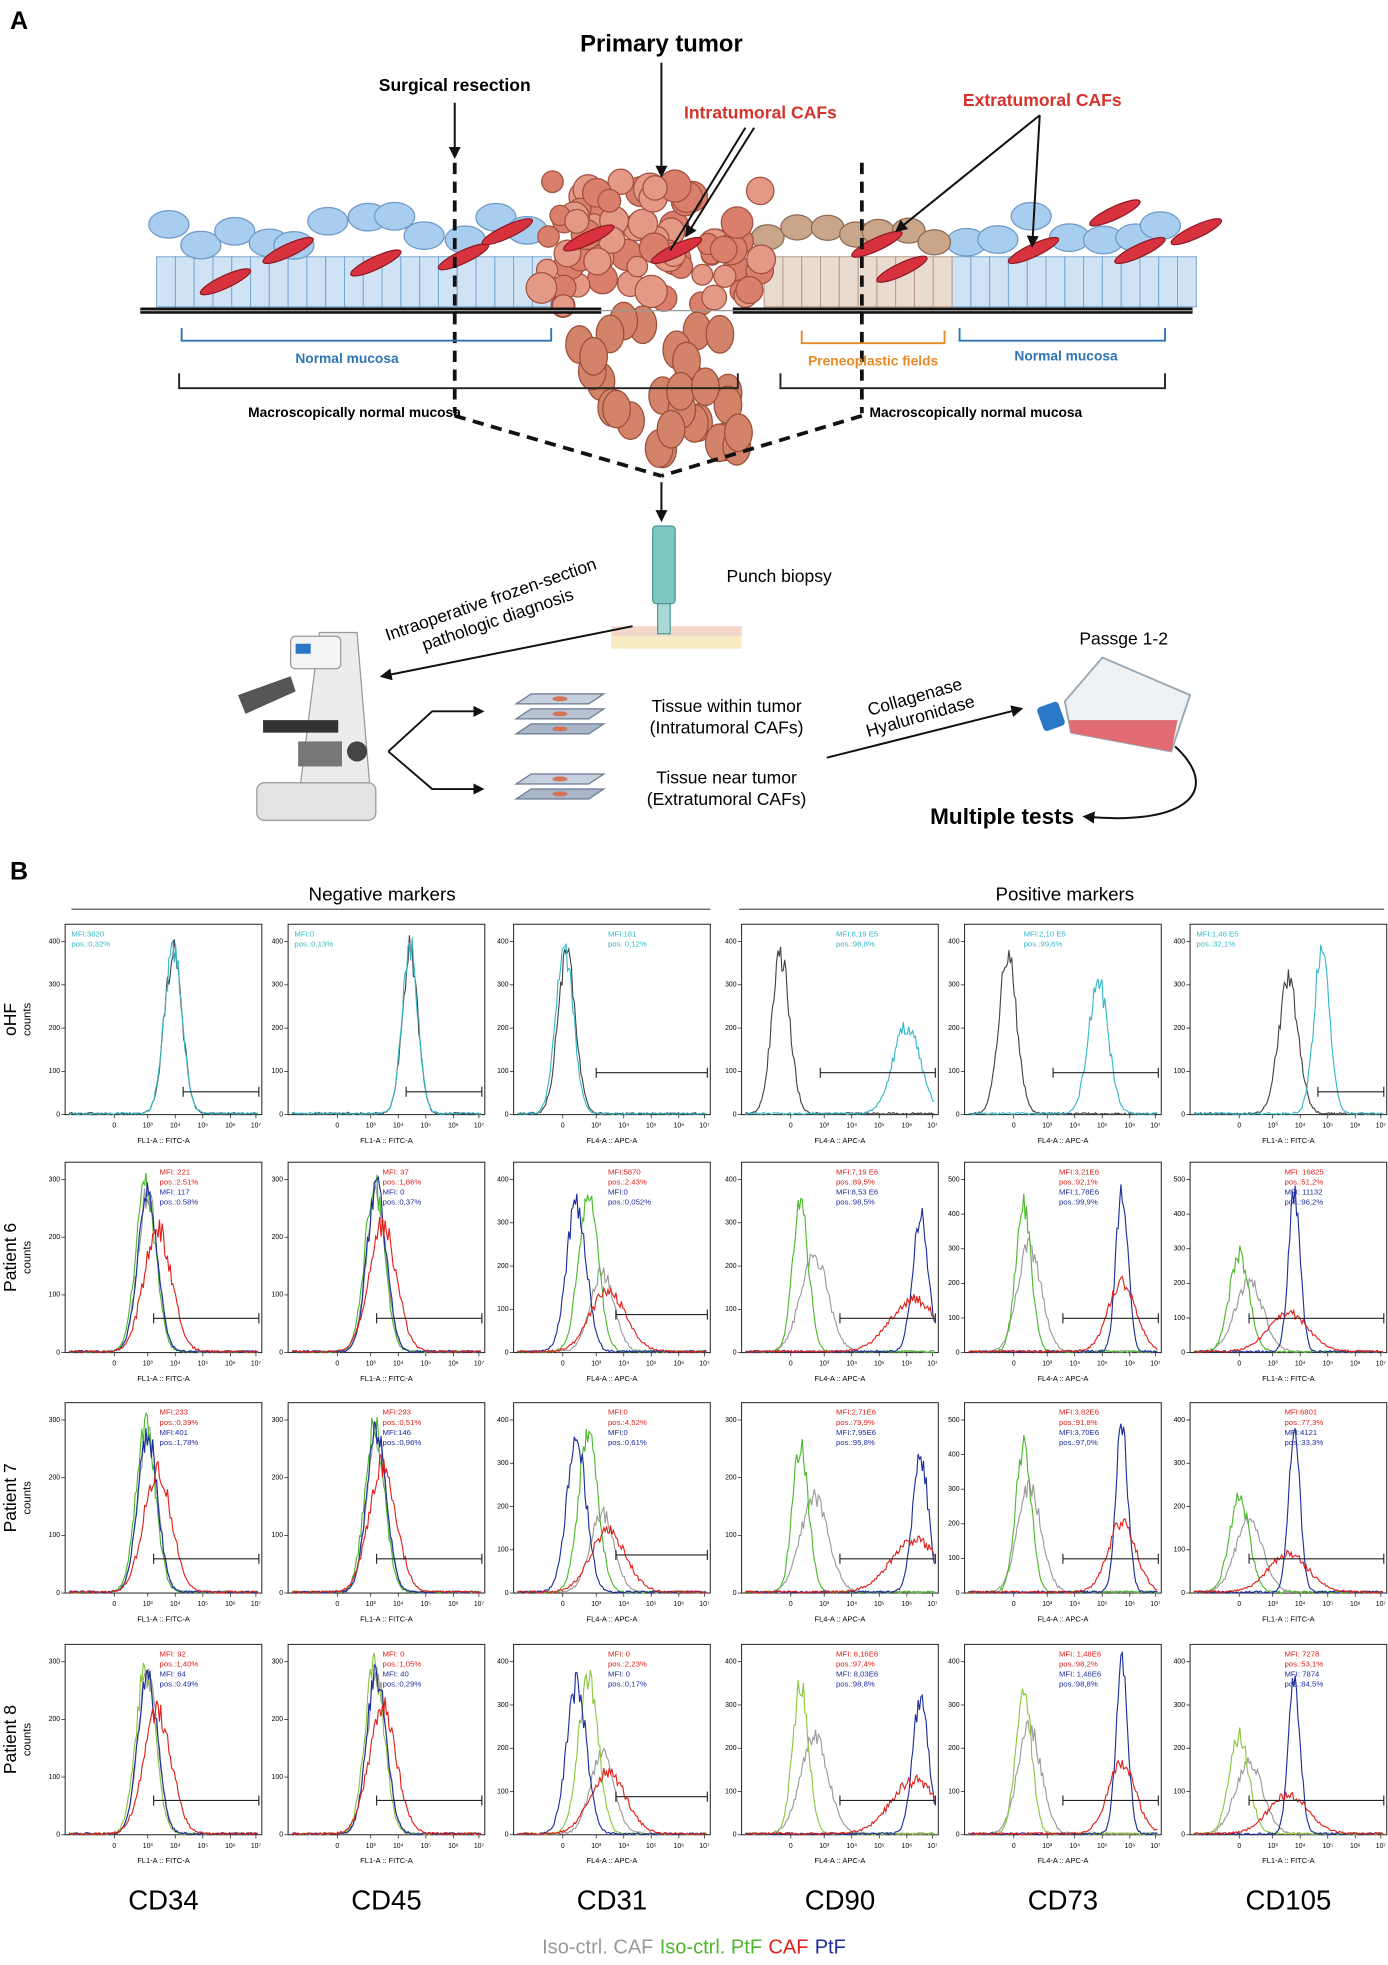 The width and height of the screenshot is (1388, 1965). I want to click on stat-label: MFI: 6,16E6, so click(857, 1653).